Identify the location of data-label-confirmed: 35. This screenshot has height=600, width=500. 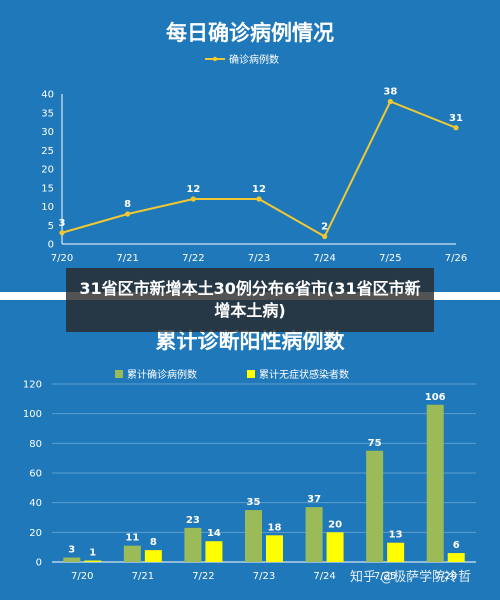
(254, 502).